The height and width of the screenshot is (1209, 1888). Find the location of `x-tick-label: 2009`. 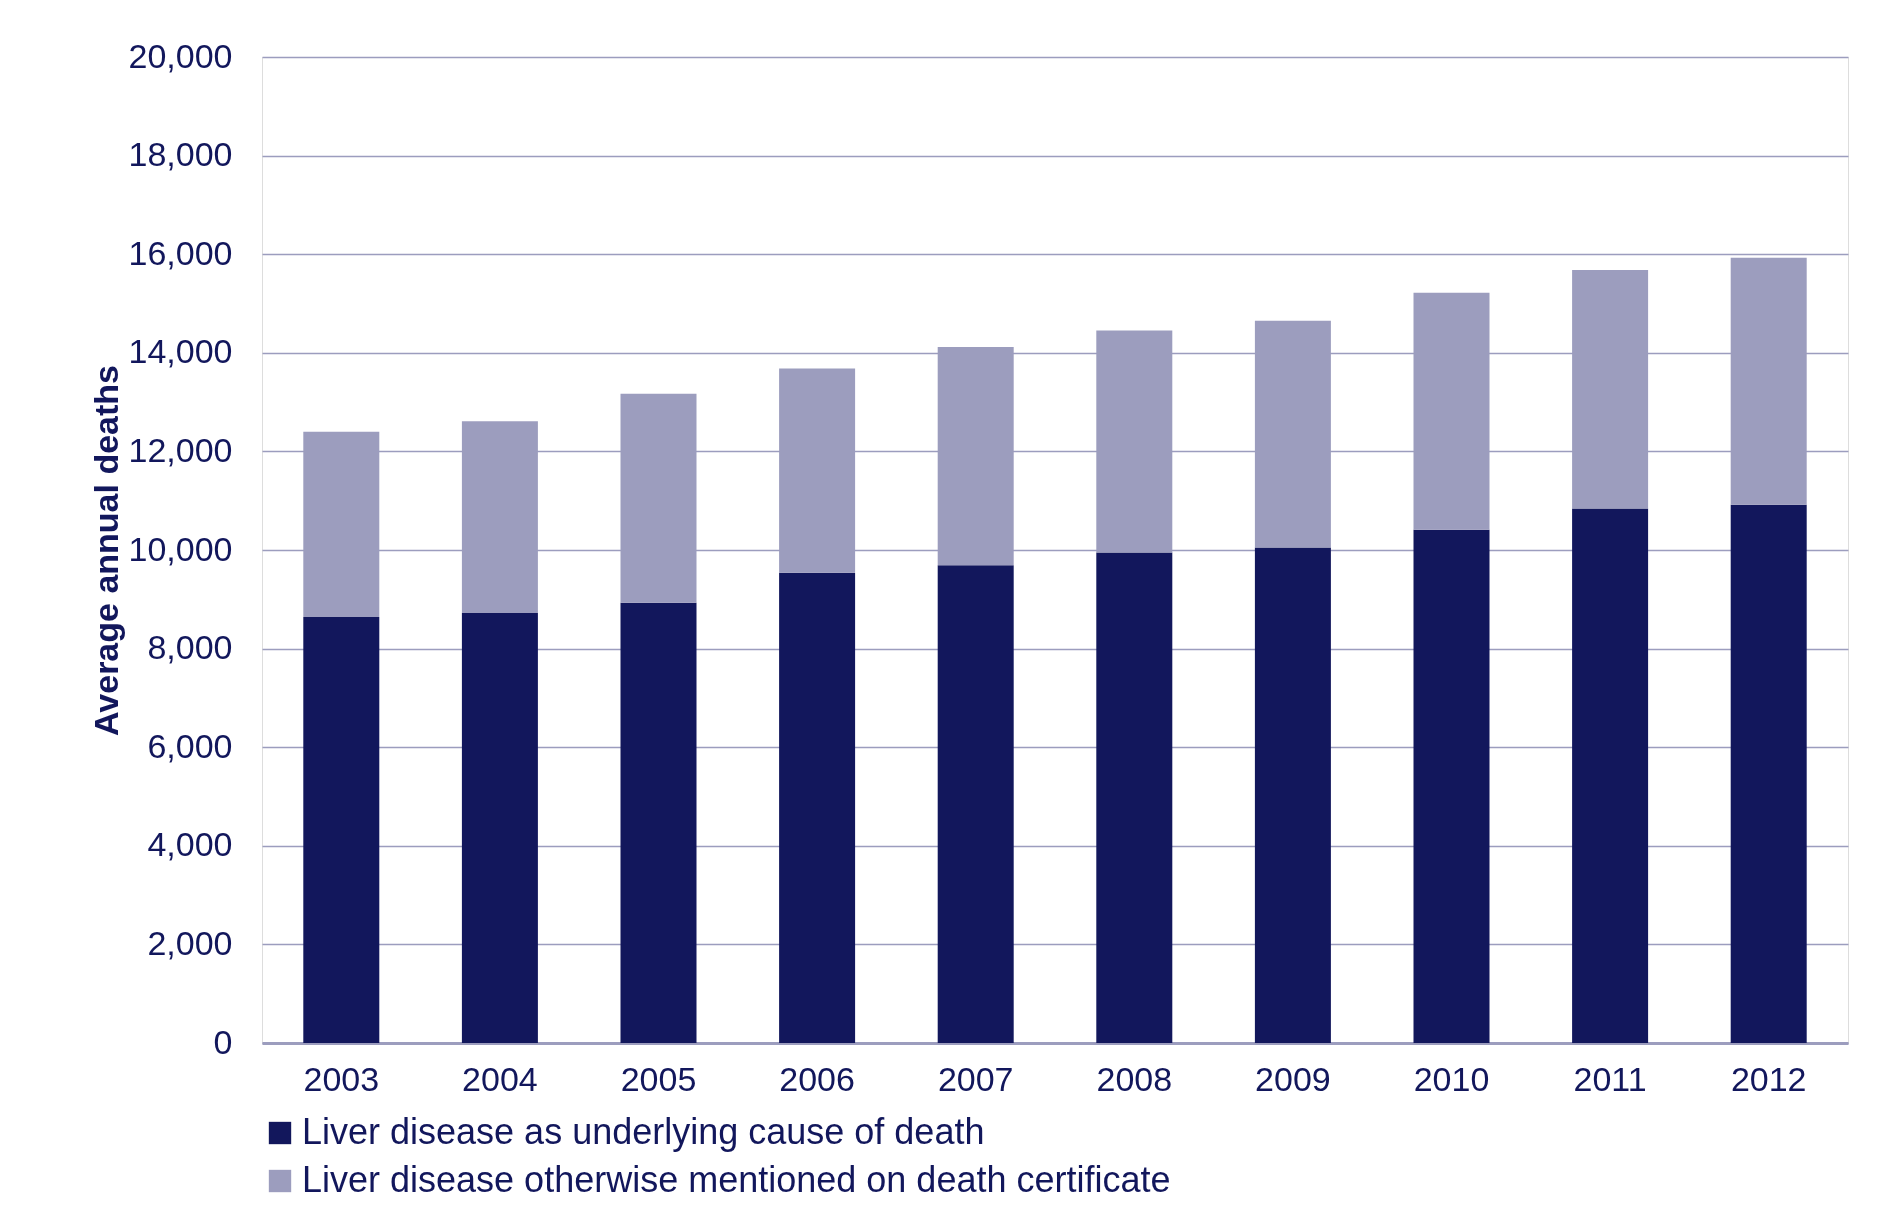

x-tick-label: 2009 is located at coordinates (1293, 1078).